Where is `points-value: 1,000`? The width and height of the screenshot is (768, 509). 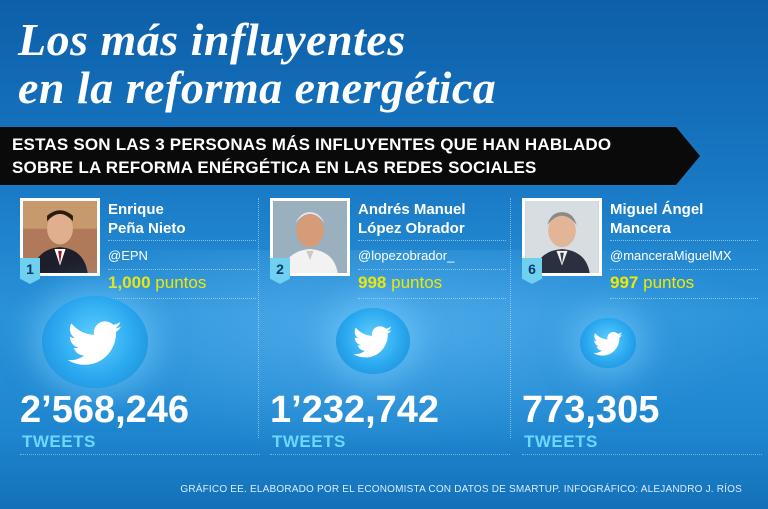 points-value: 1,000 is located at coordinates (129, 282).